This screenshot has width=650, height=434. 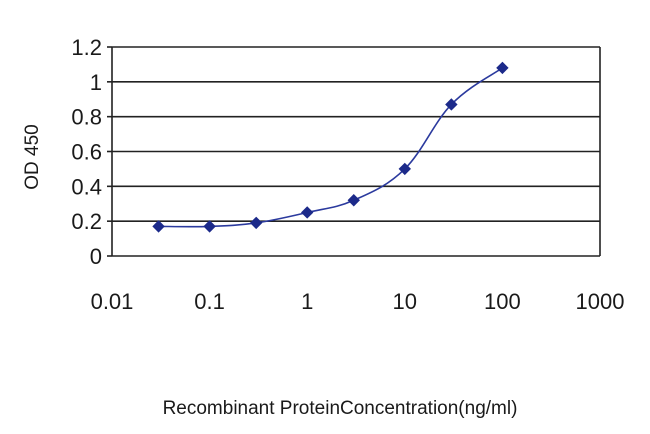 I want to click on x-tick-label-2: 1, so click(x=307, y=301).